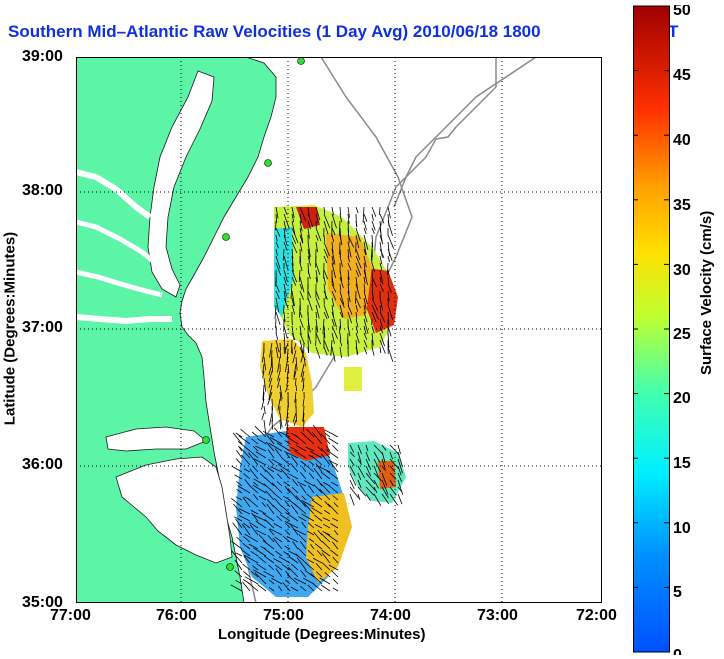 The height and width of the screenshot is (659, 724). I want to click on velocity-arrows, so click(317, 399).